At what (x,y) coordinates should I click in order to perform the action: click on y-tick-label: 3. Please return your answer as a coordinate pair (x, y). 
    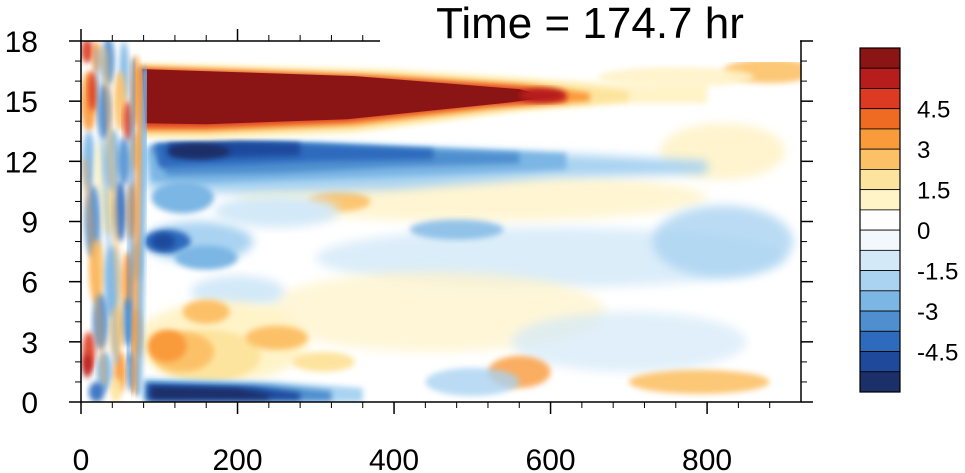
    Looking at the image, I should click on (29, 343).